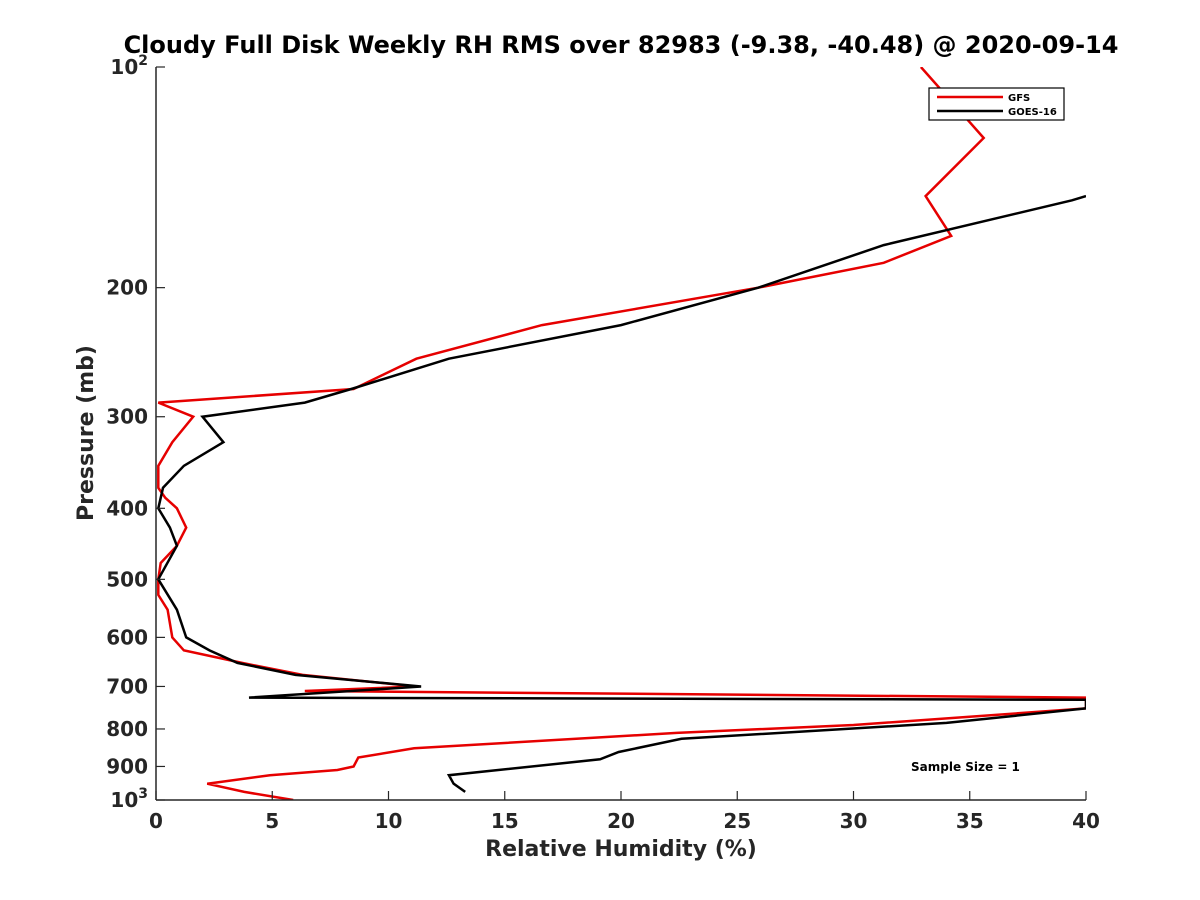 This screenshot has height=900, width=1200. What do you see at coordinates (737, 821) in the screenshot?
I see `x-tick-label: 25` at bounding box center [737, 821].